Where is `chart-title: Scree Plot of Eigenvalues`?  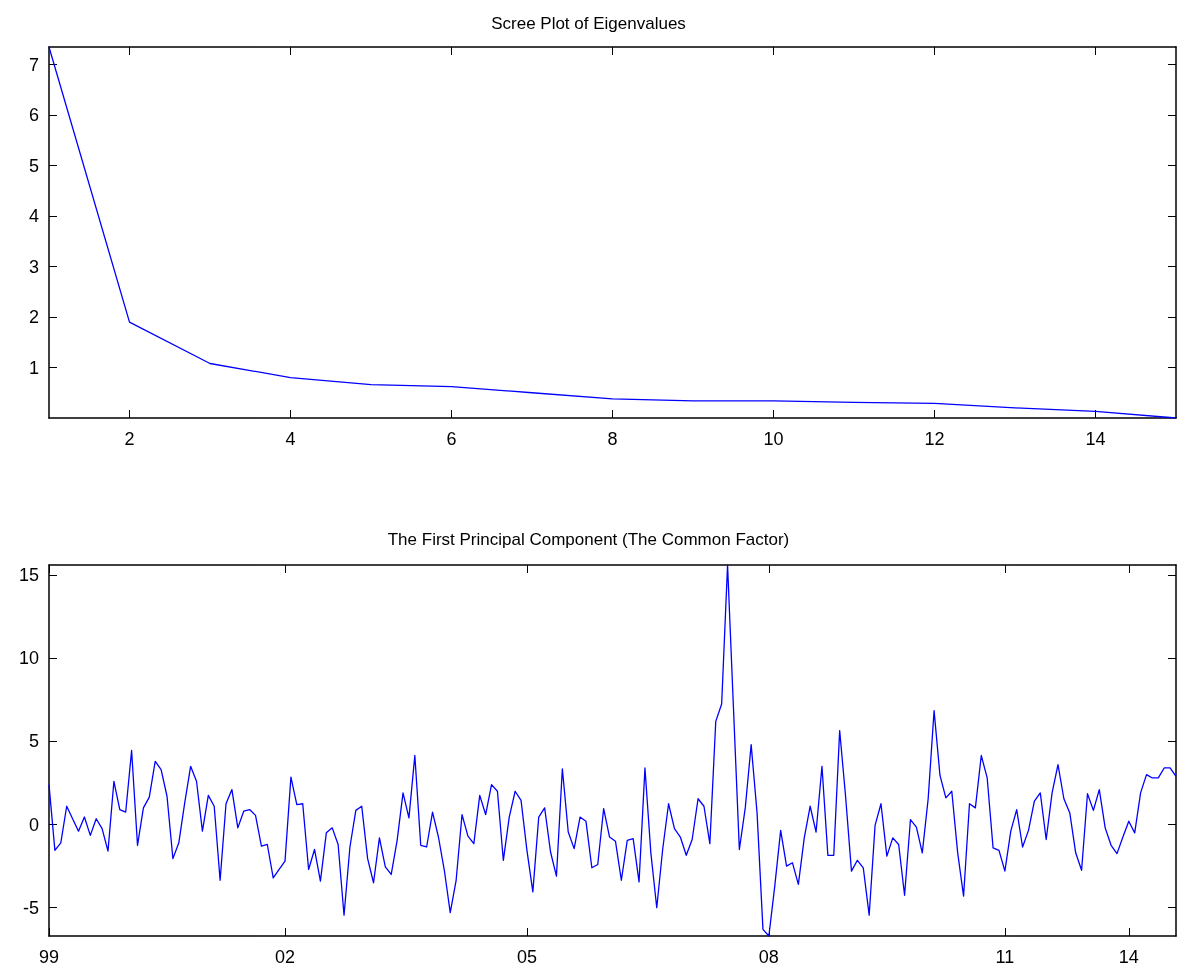
chart-title: Scree Plot of Eigenvalues is located at coordinates (588, 23).